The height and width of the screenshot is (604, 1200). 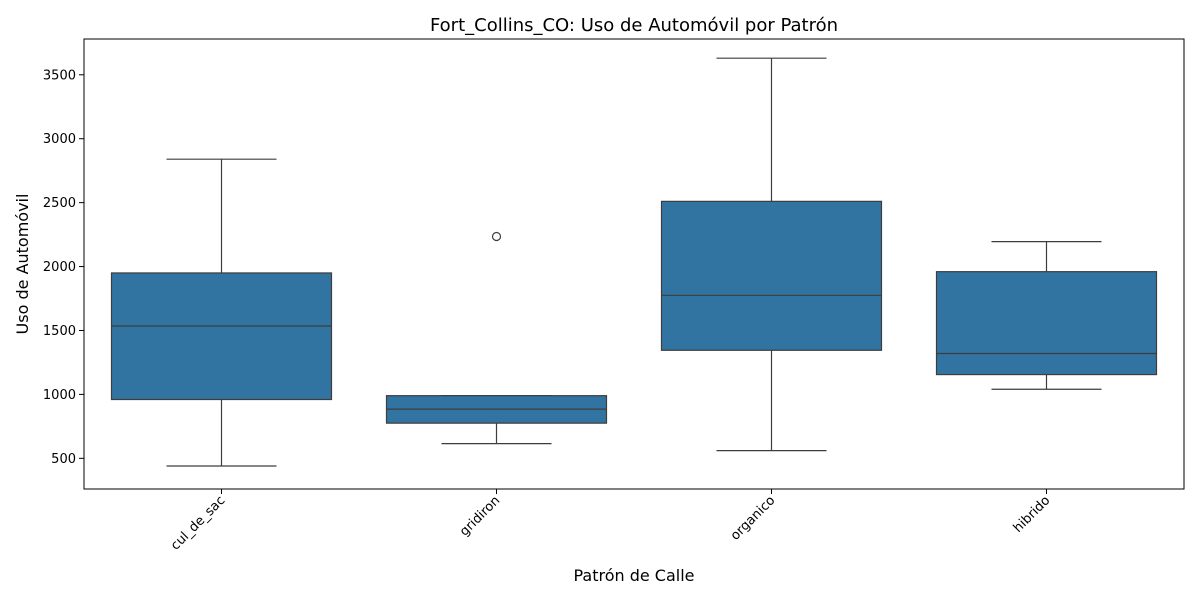 What do you see at coordinates (1046, 323) in the screenshot?
I see `box-hibrido` at bounding box center [1046, 323].